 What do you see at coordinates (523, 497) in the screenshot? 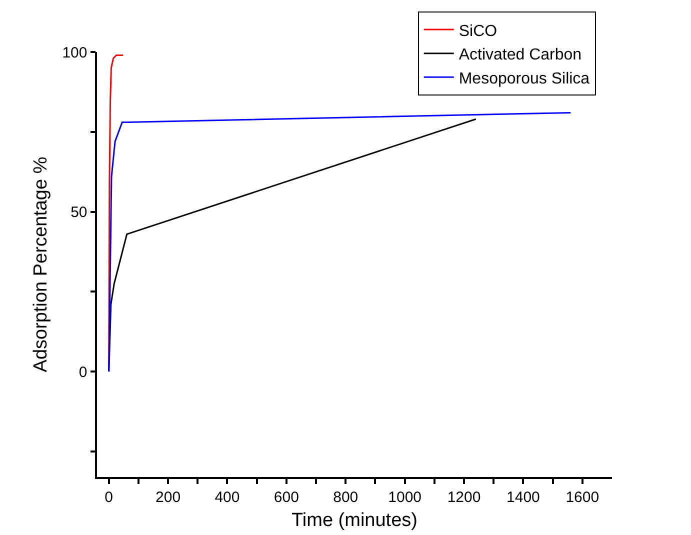
I see `x-tick-label: 1400` at bounding box center [523, 497].